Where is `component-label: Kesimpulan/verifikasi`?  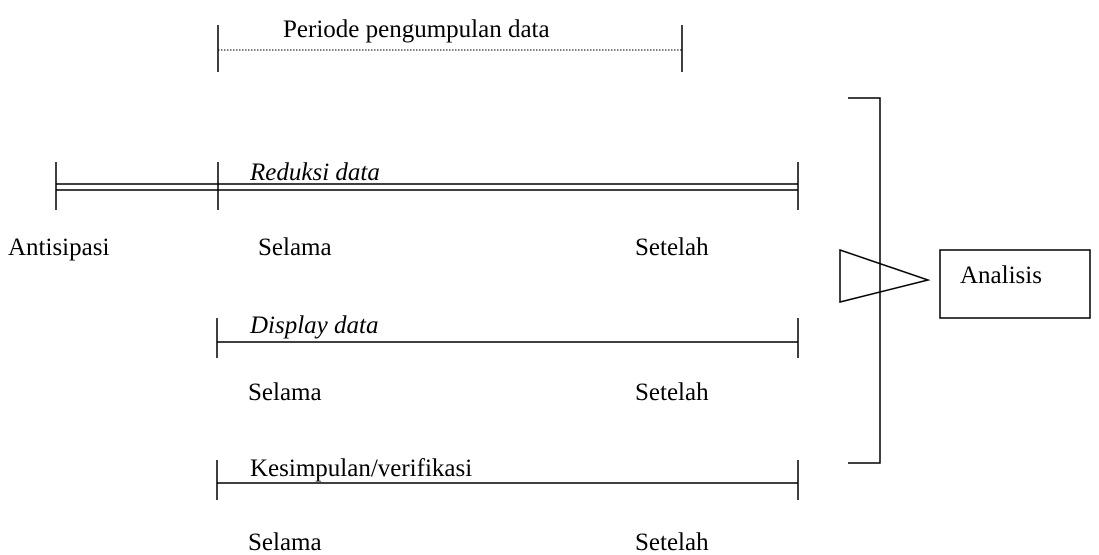
component-label: Kesimpulan/verifikasi is located at coordinates (361, 468).